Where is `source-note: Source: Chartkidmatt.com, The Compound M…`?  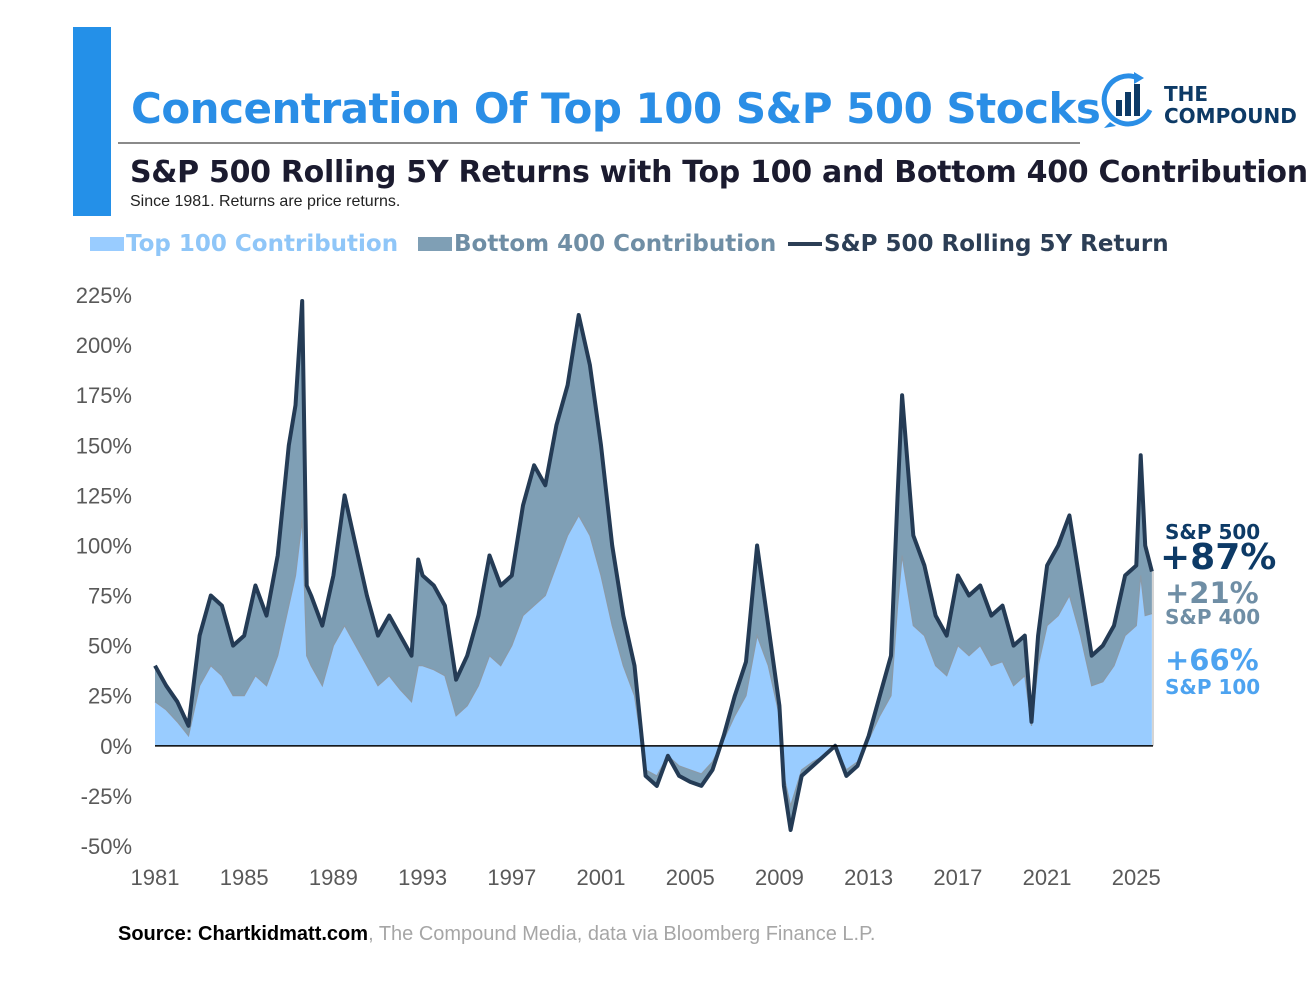
source-note: Source: Chartkidmatt.com, The Compound M… is located at coordinates (496, 934).